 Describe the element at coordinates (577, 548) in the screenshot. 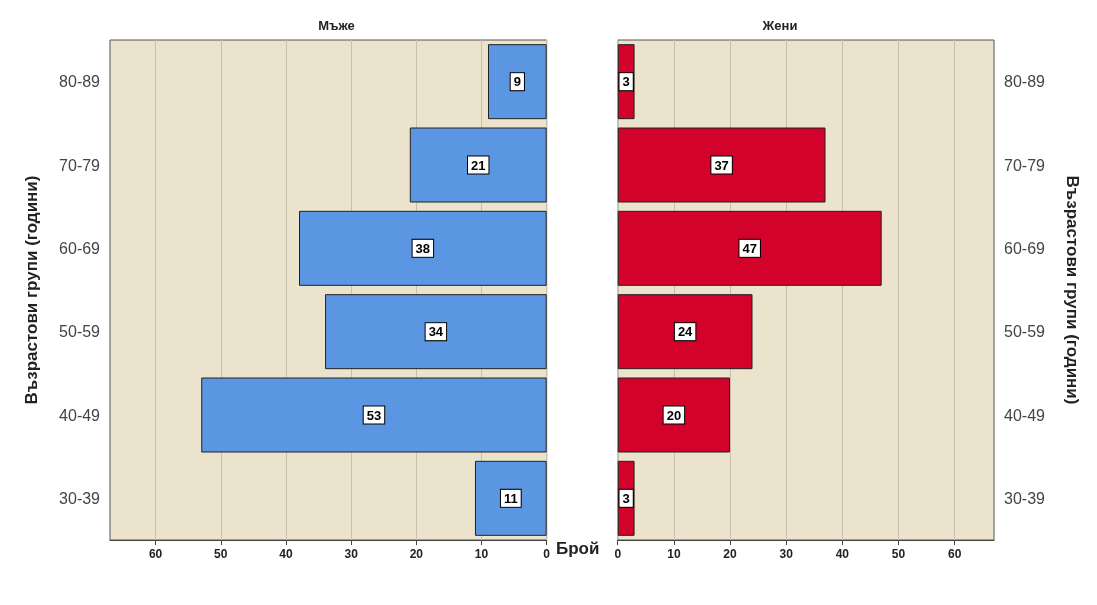

I see `x-axis-title: Брой` at that location.